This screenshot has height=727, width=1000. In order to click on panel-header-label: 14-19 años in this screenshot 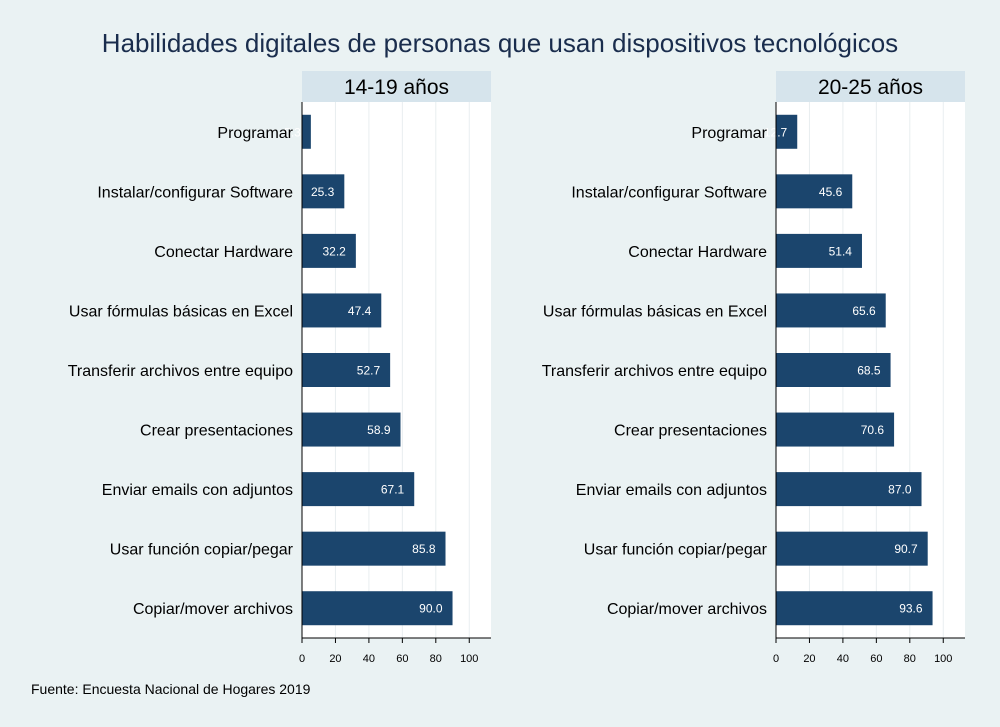, I will do `click(396, 87)`.